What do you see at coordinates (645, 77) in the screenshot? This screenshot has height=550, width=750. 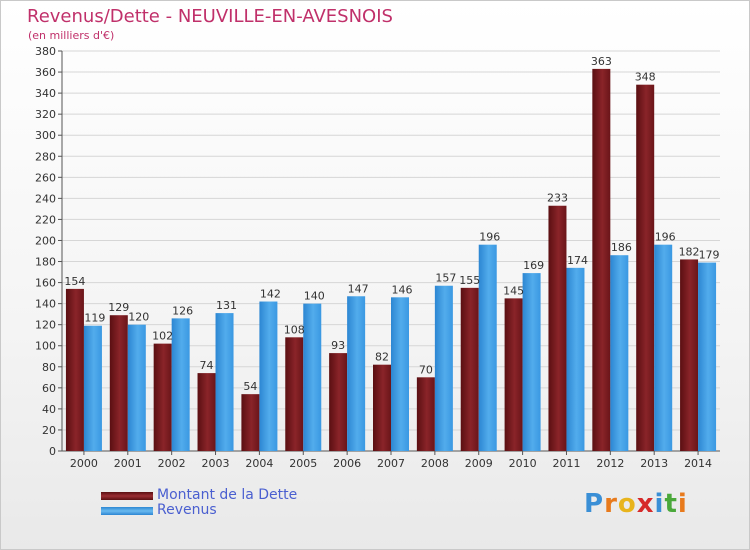 I see `data-label-debt: 348` at bounding box center [645, 77].